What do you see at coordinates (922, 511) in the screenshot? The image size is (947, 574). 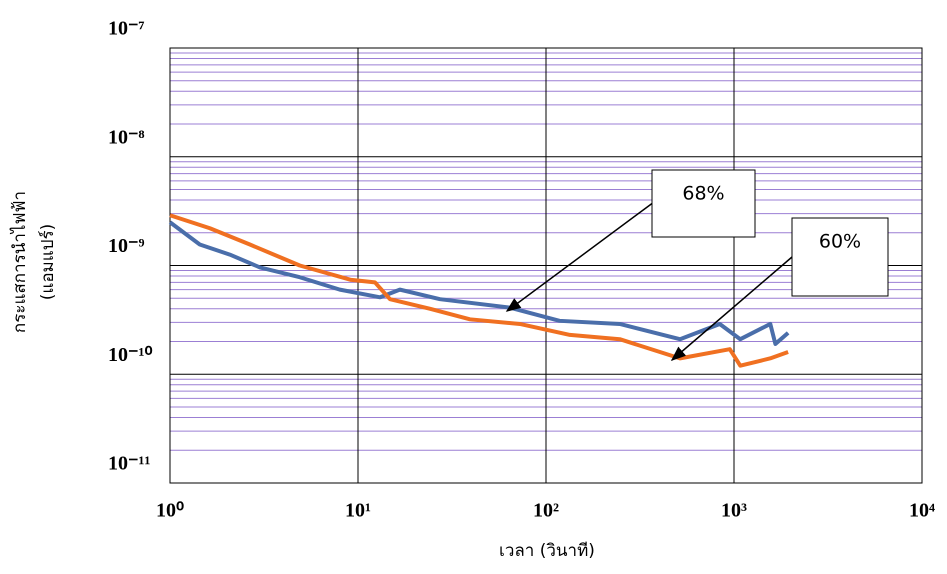 I see `x-tick-label: 10⁴` at bounding box center [922, 511].